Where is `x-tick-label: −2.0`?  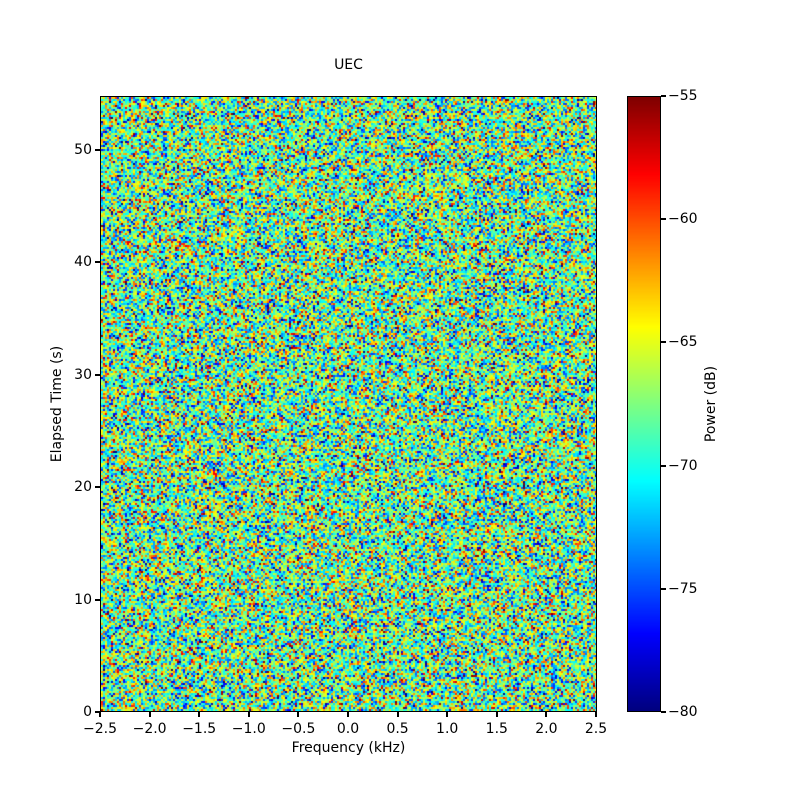 x-tick-label: −2.0 is located at coordinates (149, 729).